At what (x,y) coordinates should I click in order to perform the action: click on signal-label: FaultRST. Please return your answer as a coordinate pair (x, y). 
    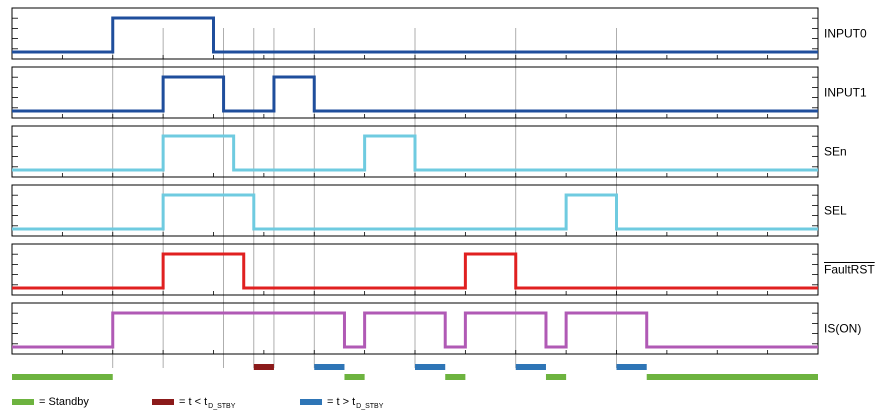
    Looking at the image, I should click on (849, 270).